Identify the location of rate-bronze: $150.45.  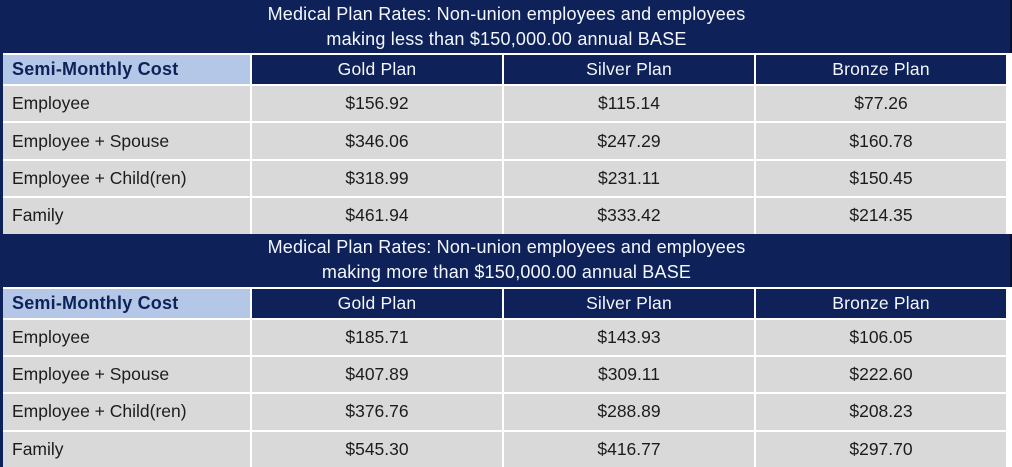
(881, 178).